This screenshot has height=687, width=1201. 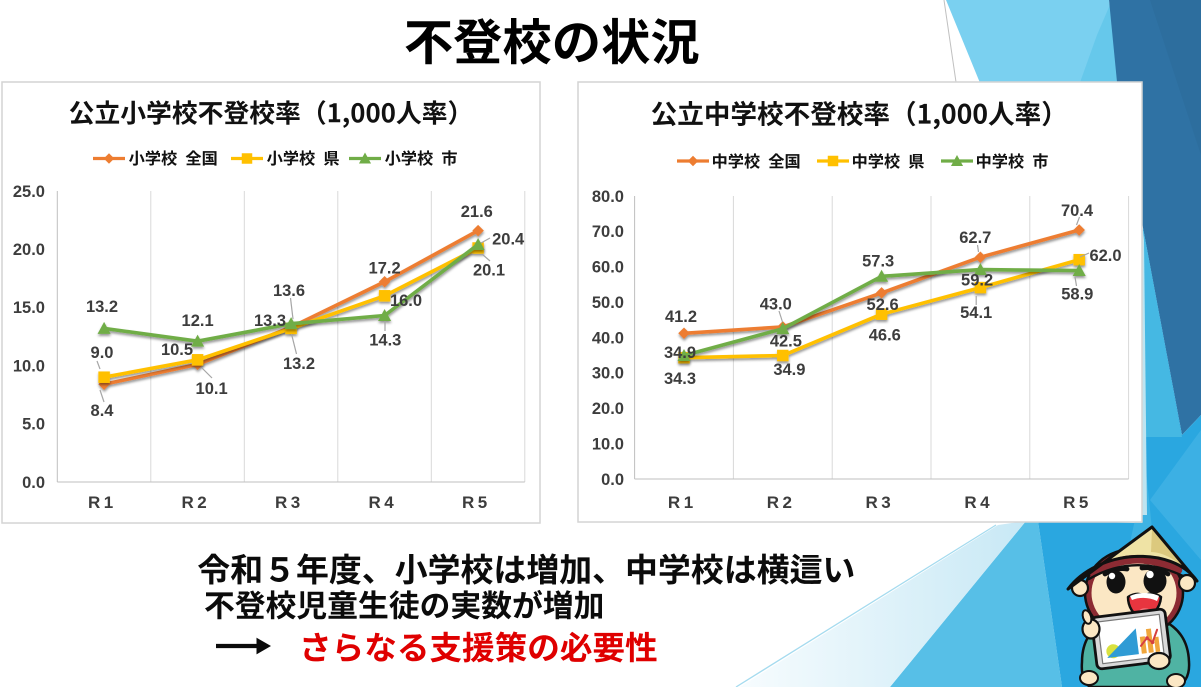 I want to click on svg-text: 25.0, so click(x=29, y=192).